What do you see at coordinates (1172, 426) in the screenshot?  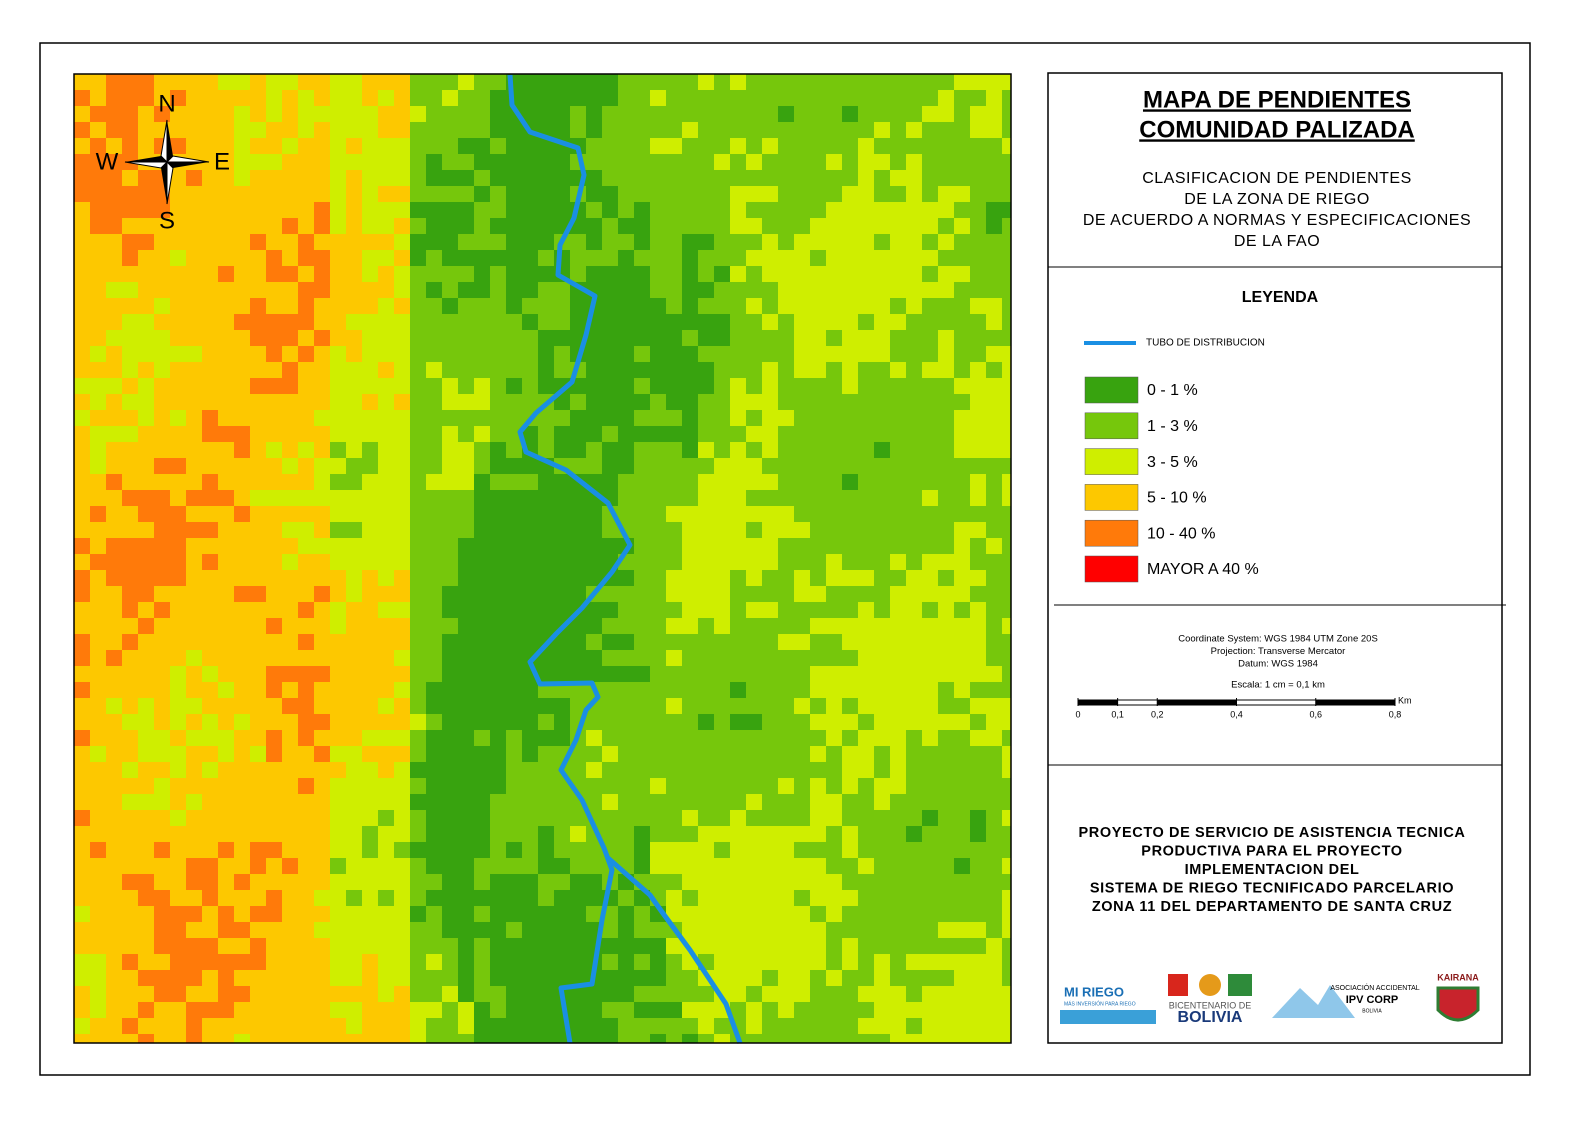 I see `legend-label: 1 - 3 %` at bounding box center [1172, 426].